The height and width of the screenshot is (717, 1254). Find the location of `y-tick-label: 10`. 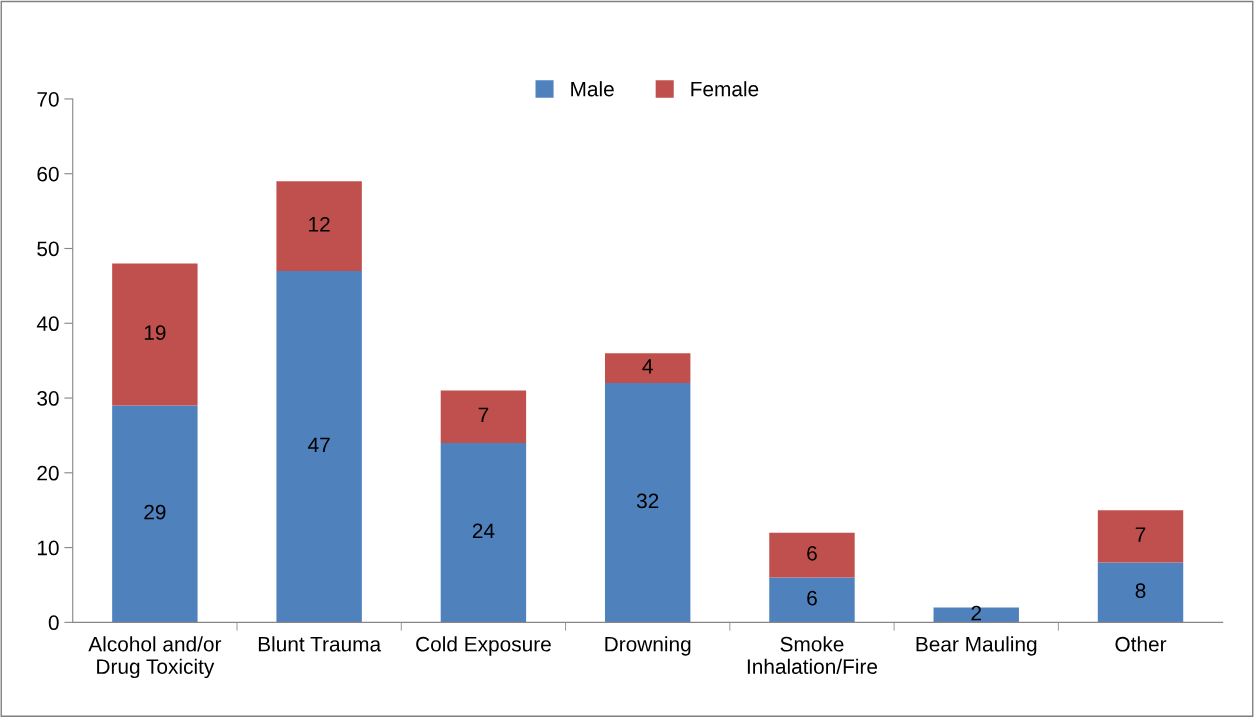

y-tick-label: 10 is located at coordinates (48, 548).